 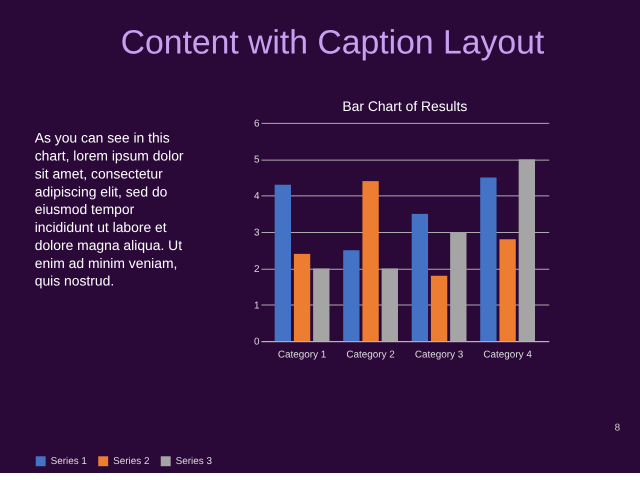 I want to click on x-tick-label: Category 4, so click(x=507, y=355).